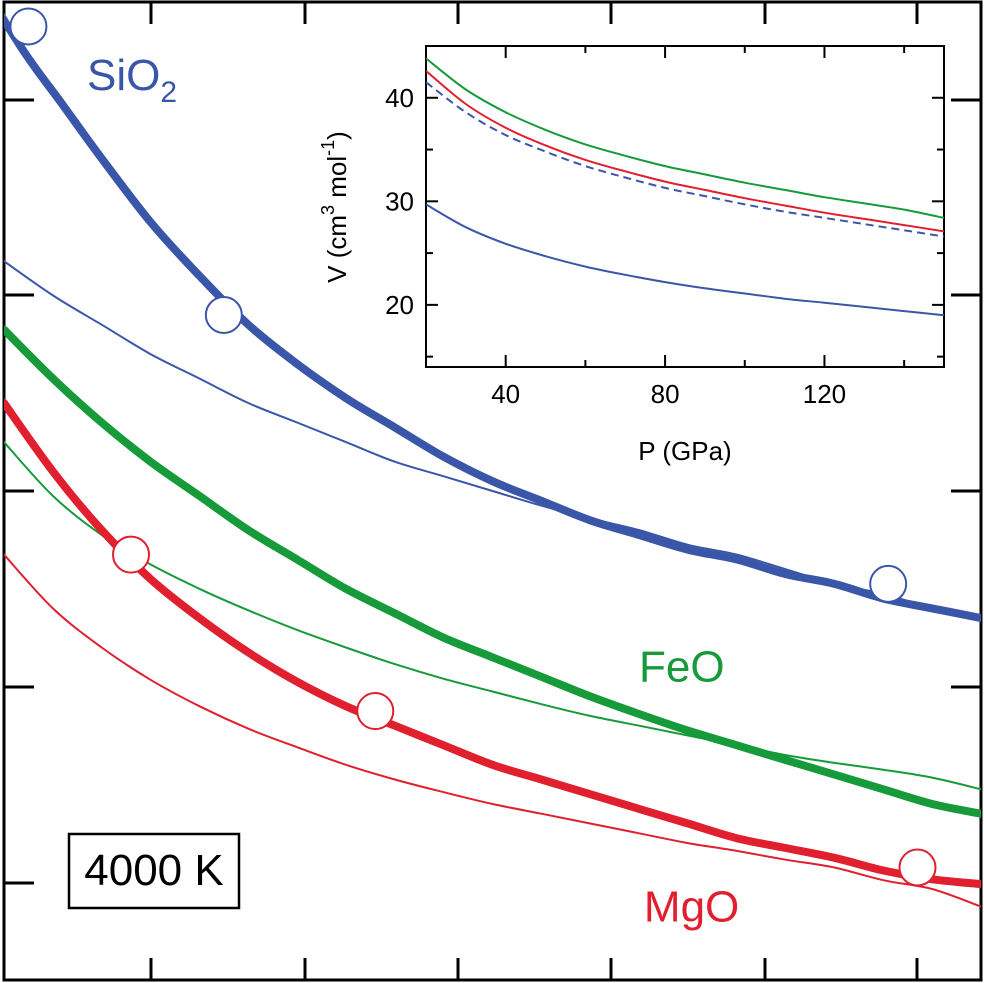 Image resolution: width=984 pixels, height=983 pixels. What do you see at coordinates (682, 667) in the screenshot?
I see `series-label-feo: FeO` at bounding box center [682, 667].